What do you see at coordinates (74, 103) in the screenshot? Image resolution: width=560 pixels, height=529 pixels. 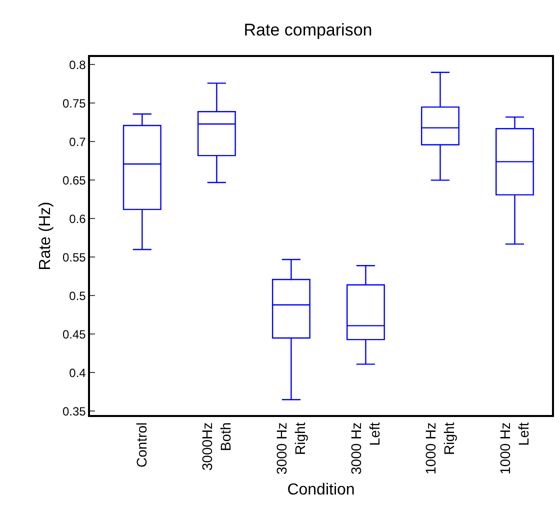 I see `y-tick-label: 0.75` at bounding box center [74, 103].